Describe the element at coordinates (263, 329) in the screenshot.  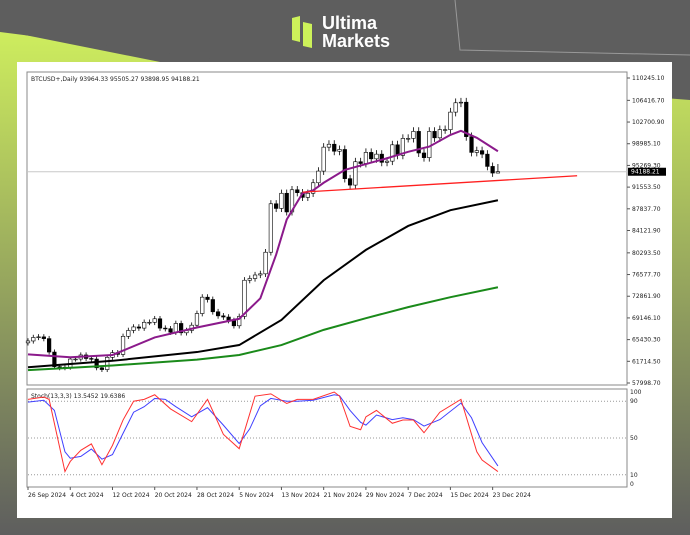
I see `moving-average-line` at that location.